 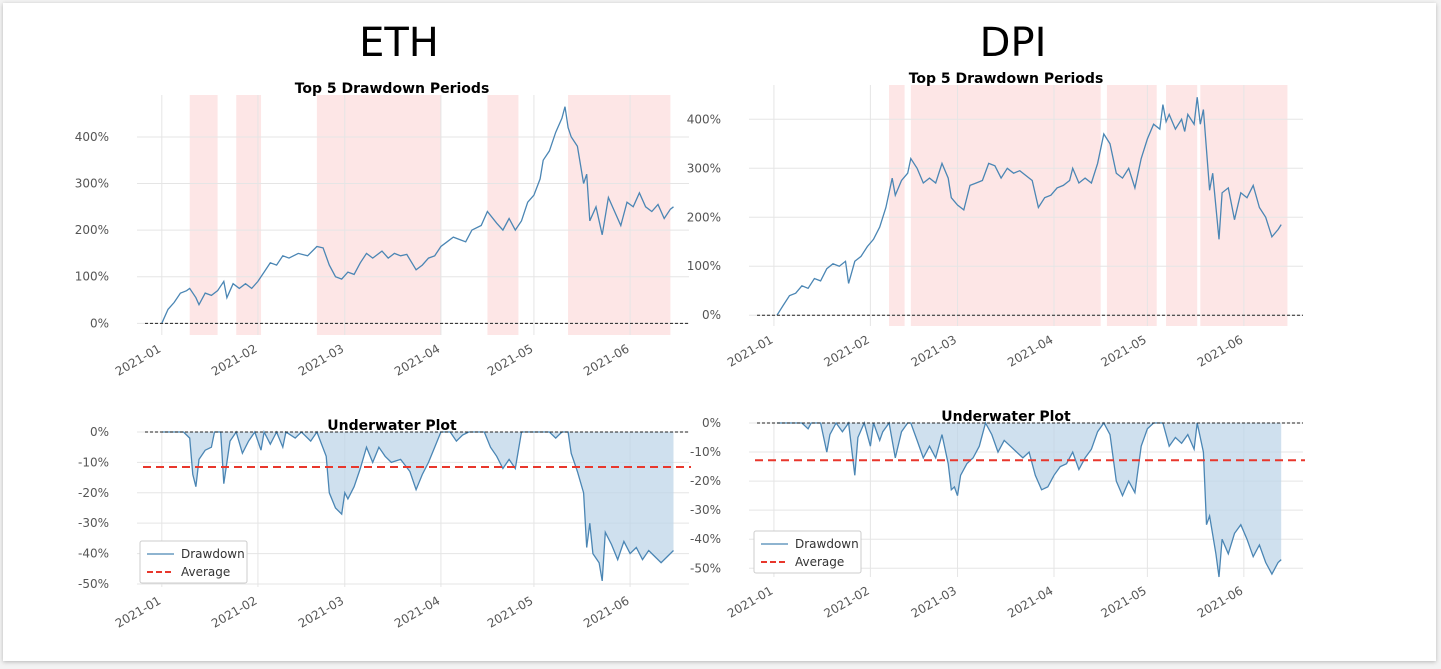 I want to click on eth-top-chart-title: Top 5 Drawdown Periods, so click(x=392, y=89).